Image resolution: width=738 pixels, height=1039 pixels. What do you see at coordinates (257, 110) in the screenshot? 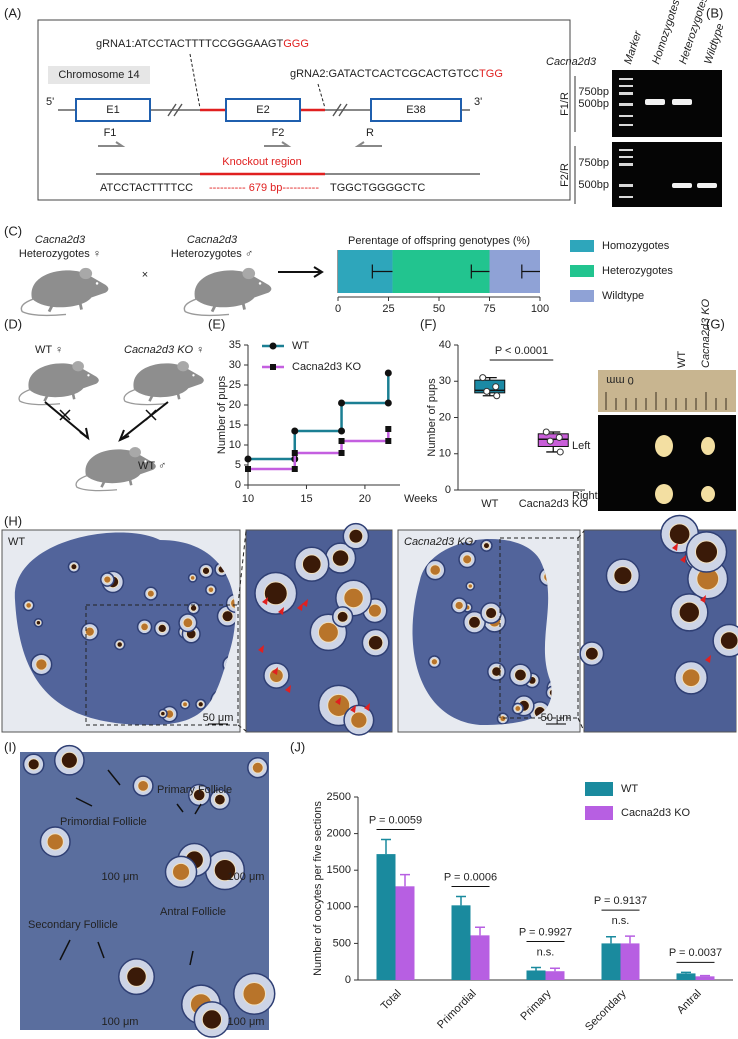
I see `break` at bounding box center [257, 110].